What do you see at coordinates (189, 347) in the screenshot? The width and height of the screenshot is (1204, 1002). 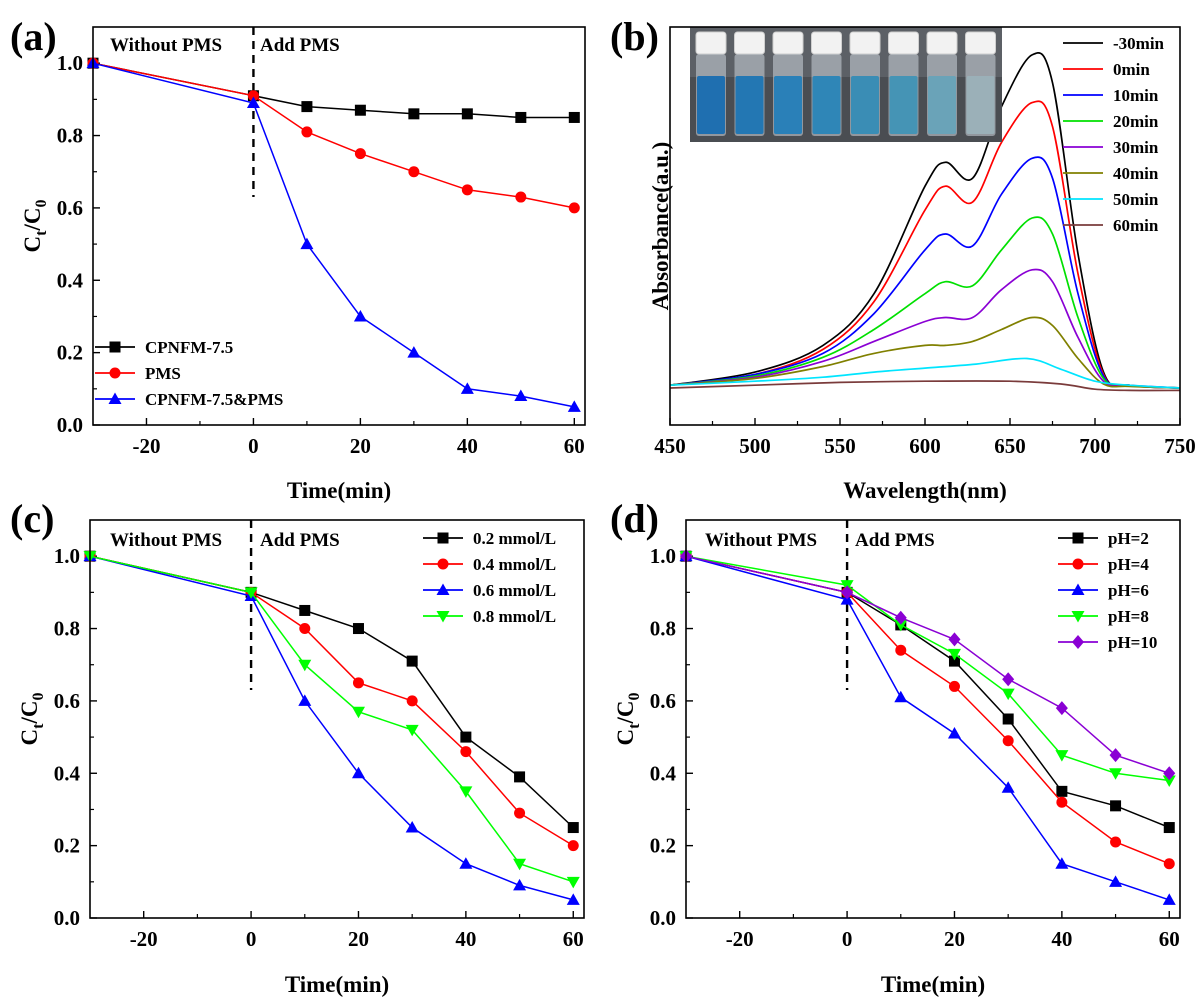 I see `legend-a-cpnfm-7-5-label: CPNFM-7.5` at bounding box center [189, 347].